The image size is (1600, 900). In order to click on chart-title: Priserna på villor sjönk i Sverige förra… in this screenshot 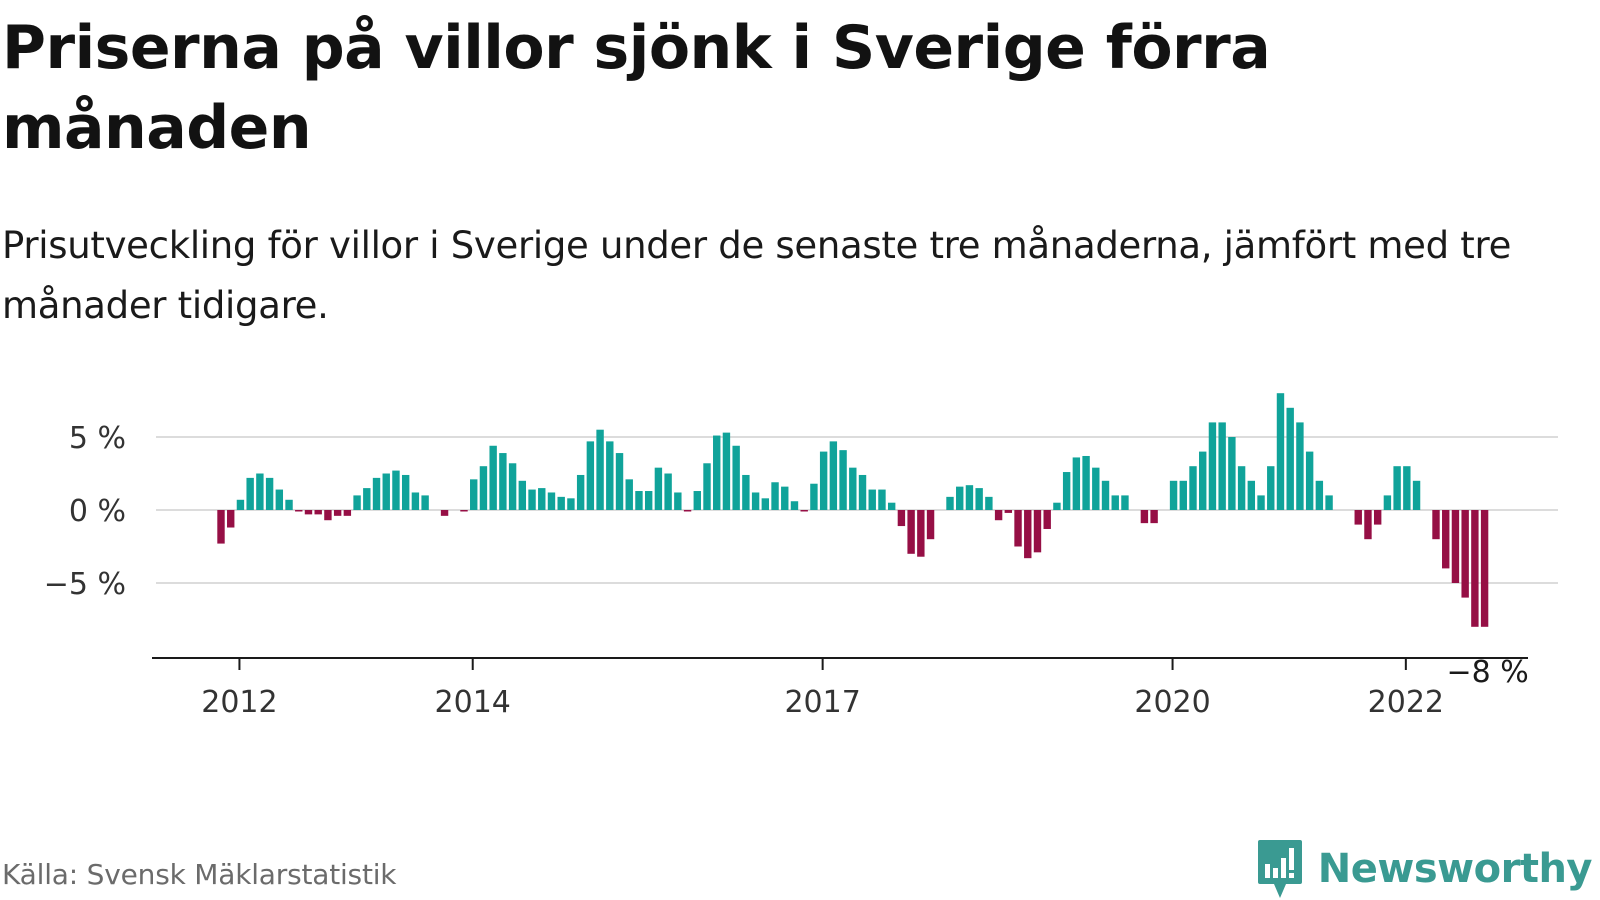, I will do `click(636, 88)`.